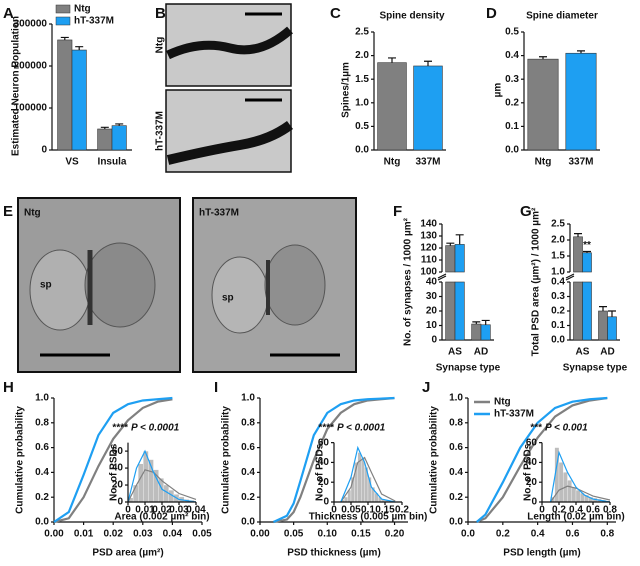 Image resolution: width=640 pixels, height=566 pixels. What do you see at coordinates (127, 553) in the screenshot?
I see `x-axis-label: PSD area (µm²)` at bounding box center [127, 553].